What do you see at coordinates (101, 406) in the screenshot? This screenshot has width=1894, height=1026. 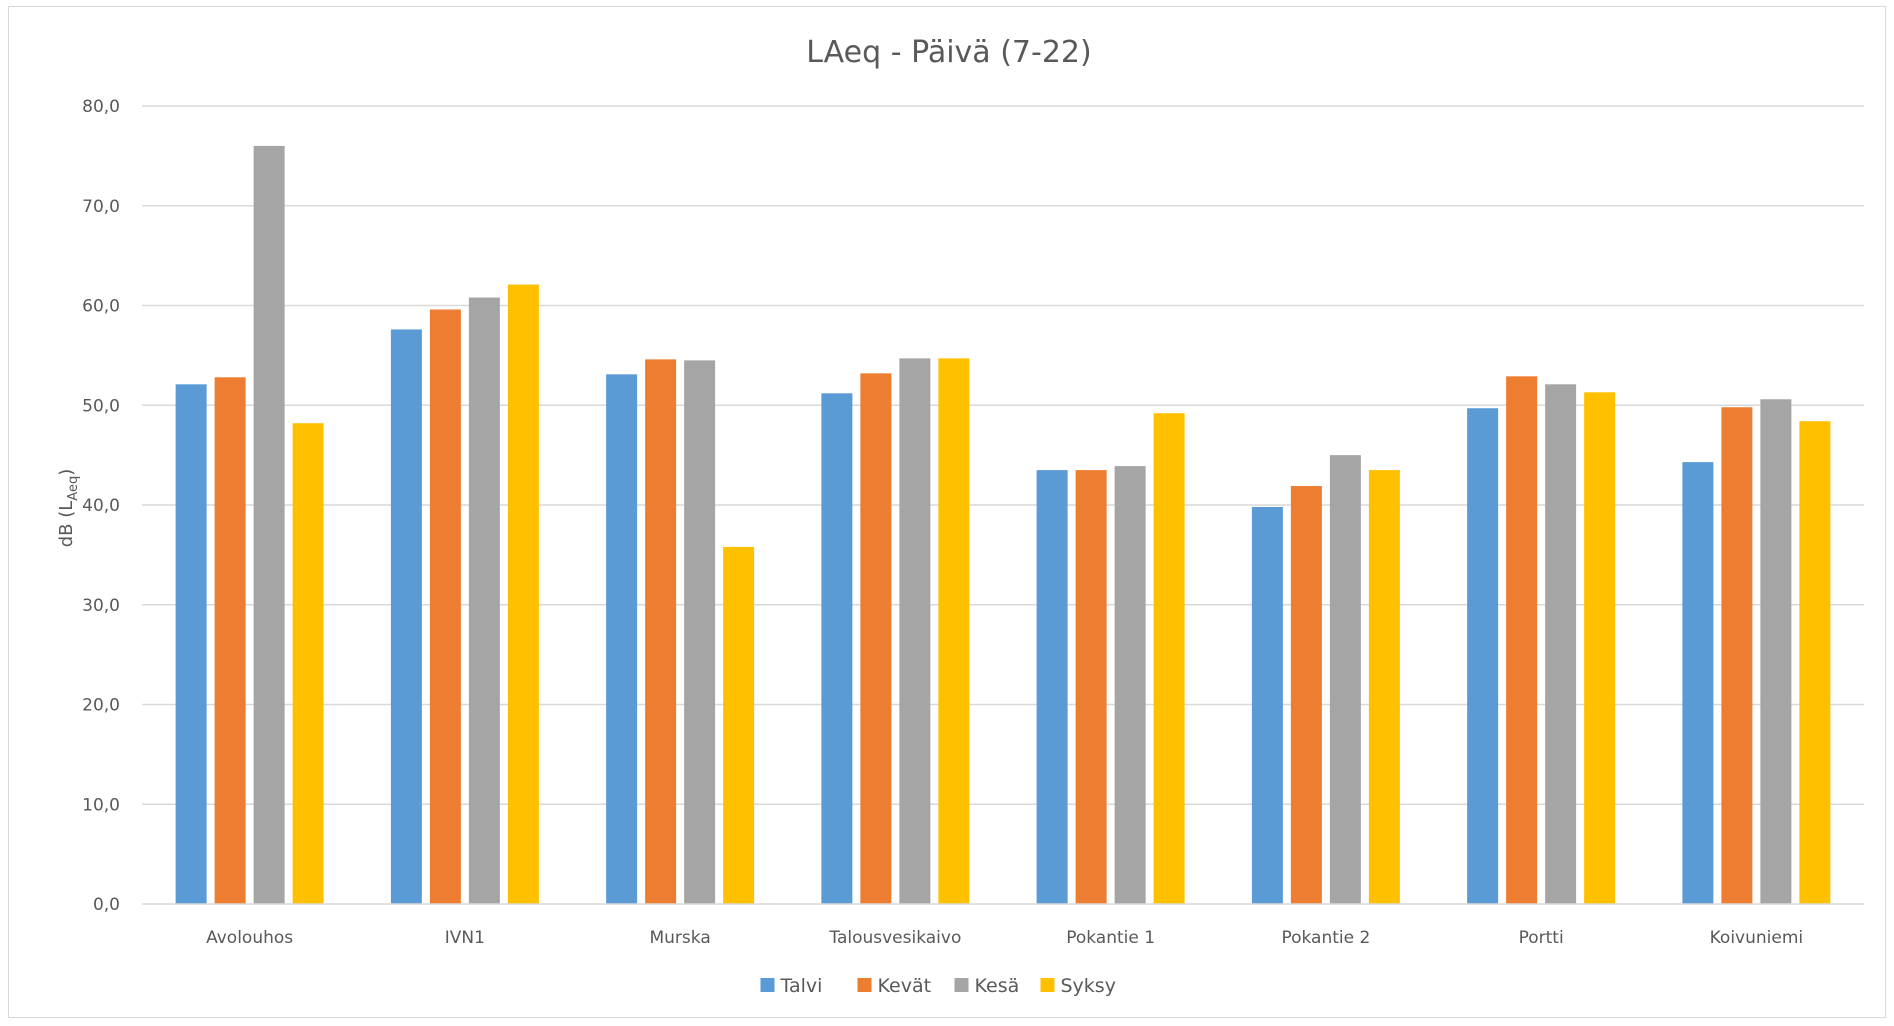 I see `y-tick-label: 50,0` at bounding box center [101, 406].